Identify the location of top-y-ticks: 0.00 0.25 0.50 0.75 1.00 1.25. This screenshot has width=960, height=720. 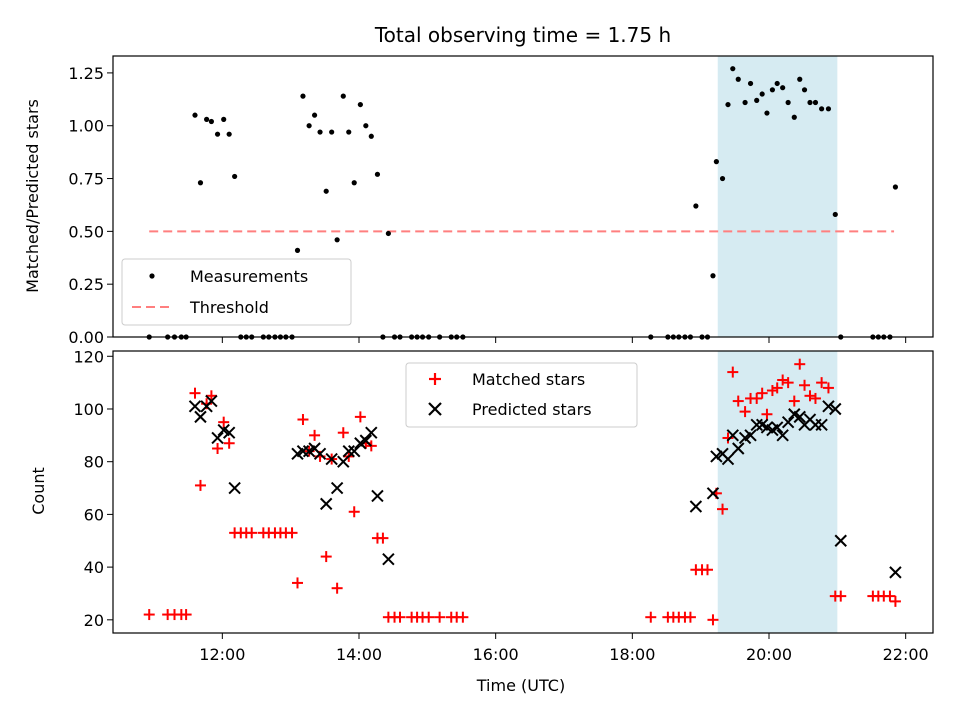
(90, 205).